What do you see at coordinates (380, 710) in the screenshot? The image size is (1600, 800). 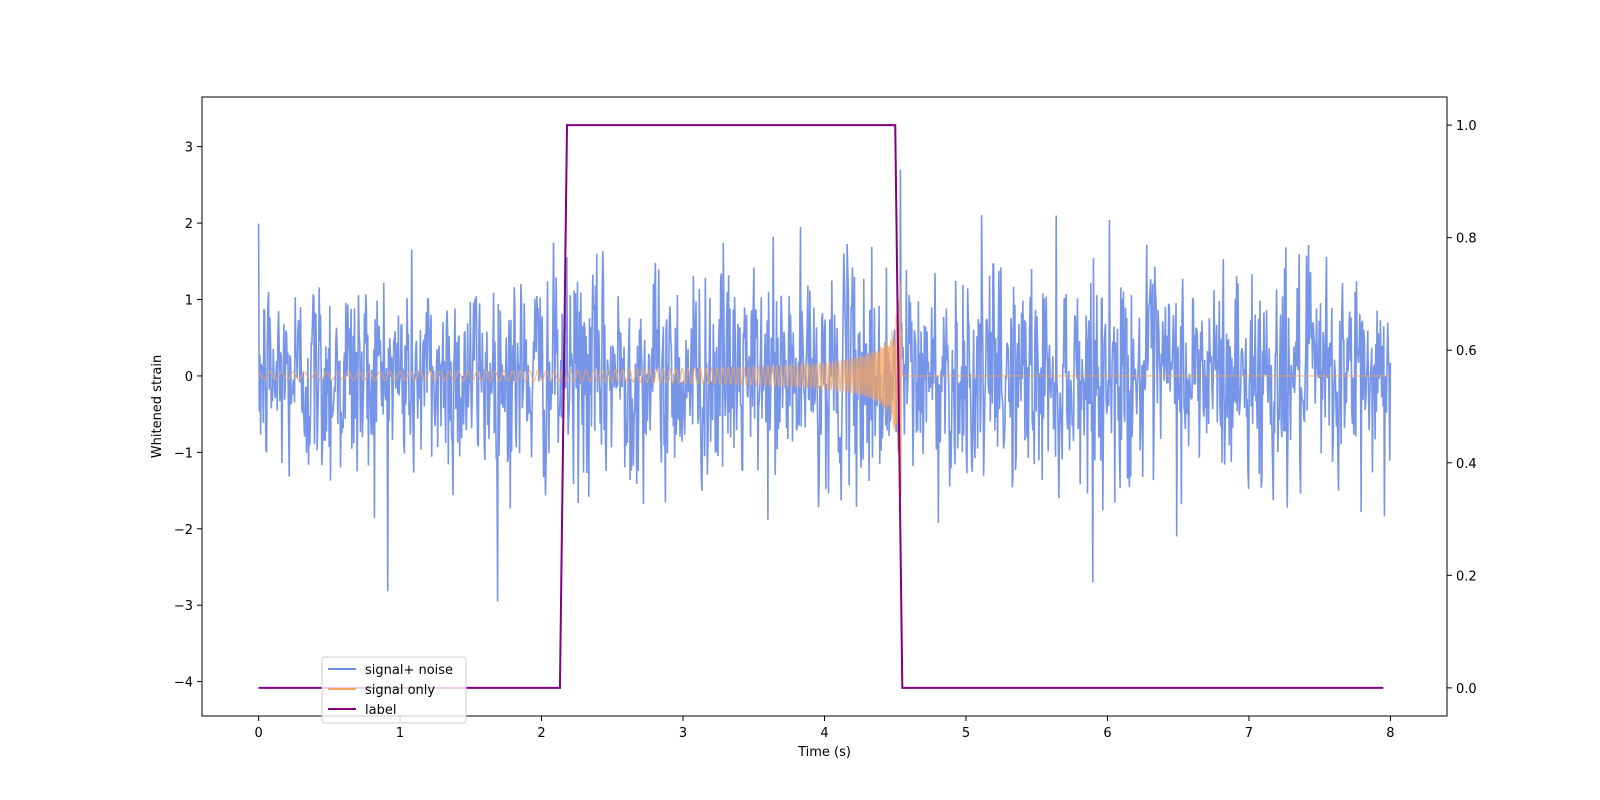 I see `legend-label: label` at bounding box center [380, 710].